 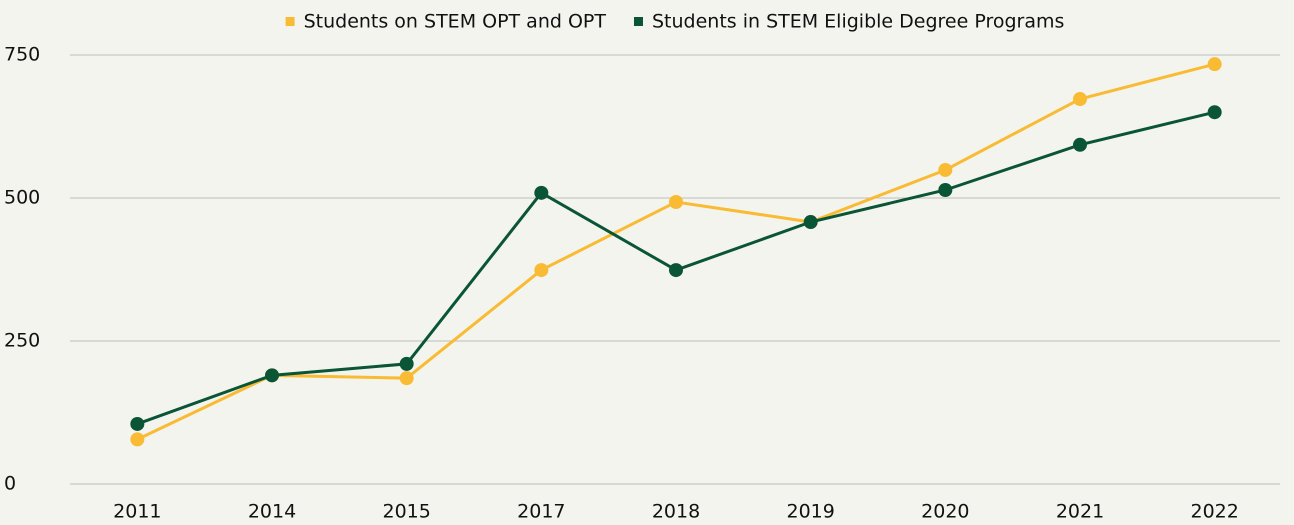 I want to click on y-tick-label: 250, so click(x=22, y=341).